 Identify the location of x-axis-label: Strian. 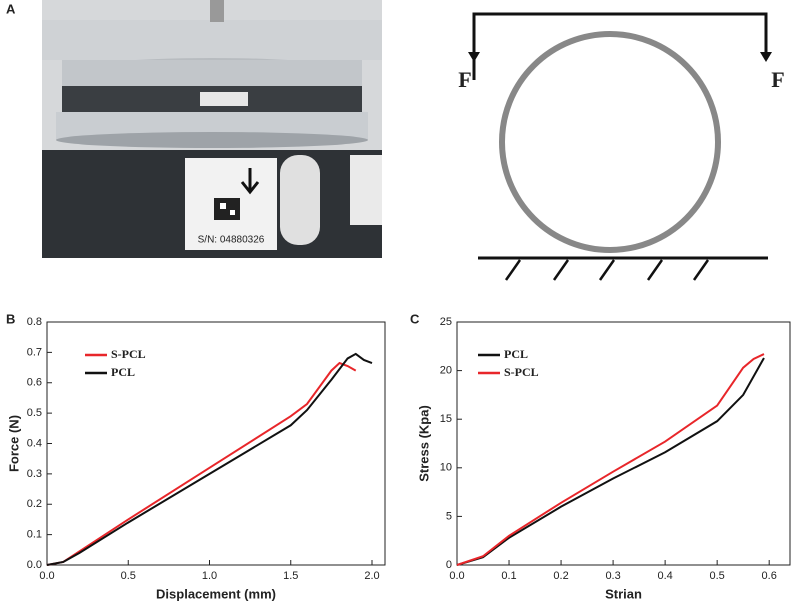
(623, 593).